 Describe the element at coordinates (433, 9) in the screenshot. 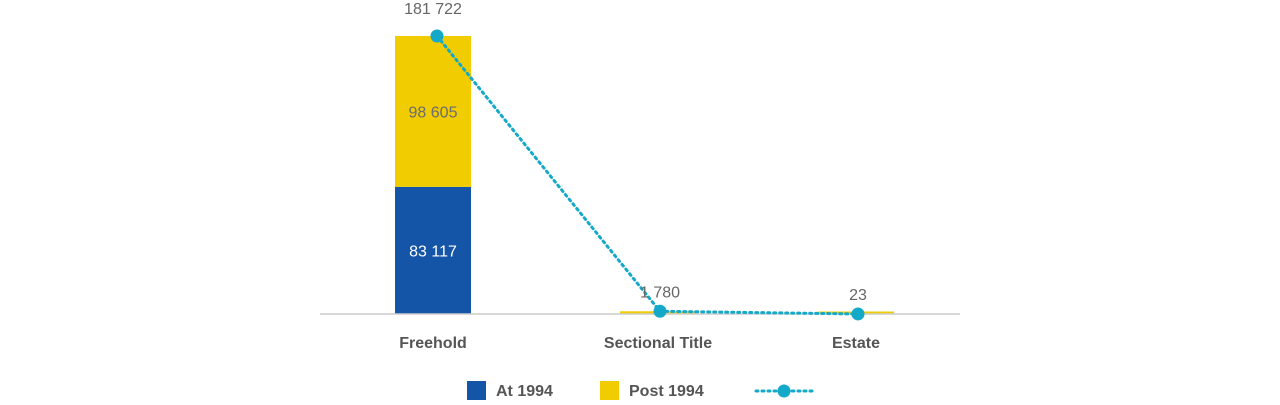

I see `total-label-freehold: 181 722` at that location.